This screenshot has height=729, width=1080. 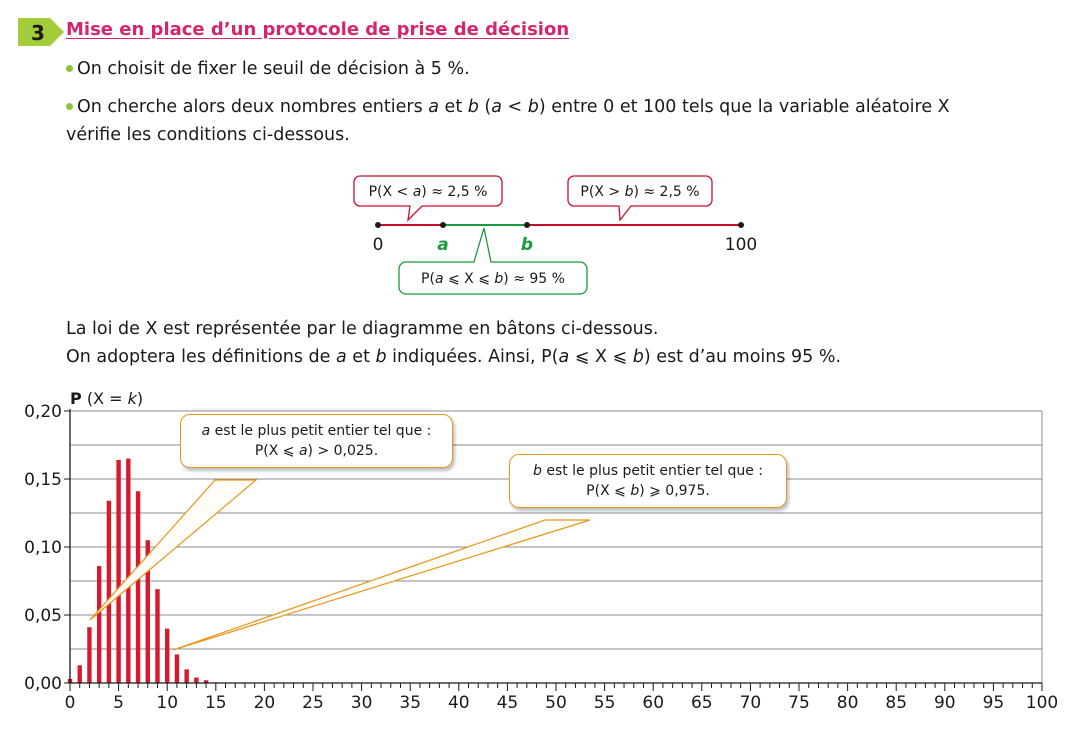 What do you see at coordinates (43, 480) in the screenshot?
I see `y-tick-label: 0,15` at bounding box center [43, 480].